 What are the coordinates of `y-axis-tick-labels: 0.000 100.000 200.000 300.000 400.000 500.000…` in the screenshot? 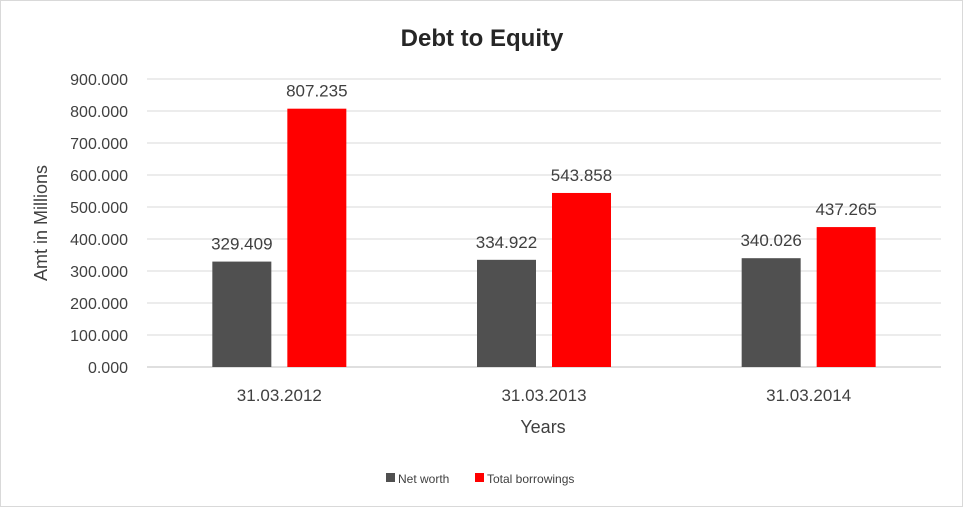 It's located at (99, 224).